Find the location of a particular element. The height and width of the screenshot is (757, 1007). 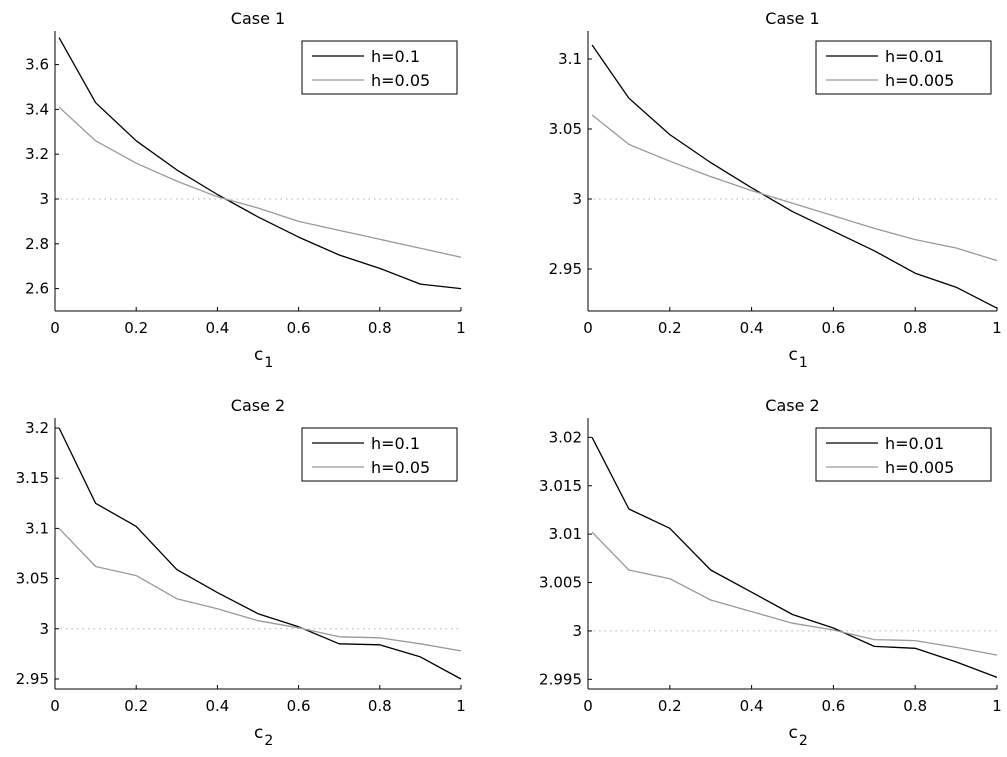

y-tick-label: 2.6 is located at coordinates (37, 289).